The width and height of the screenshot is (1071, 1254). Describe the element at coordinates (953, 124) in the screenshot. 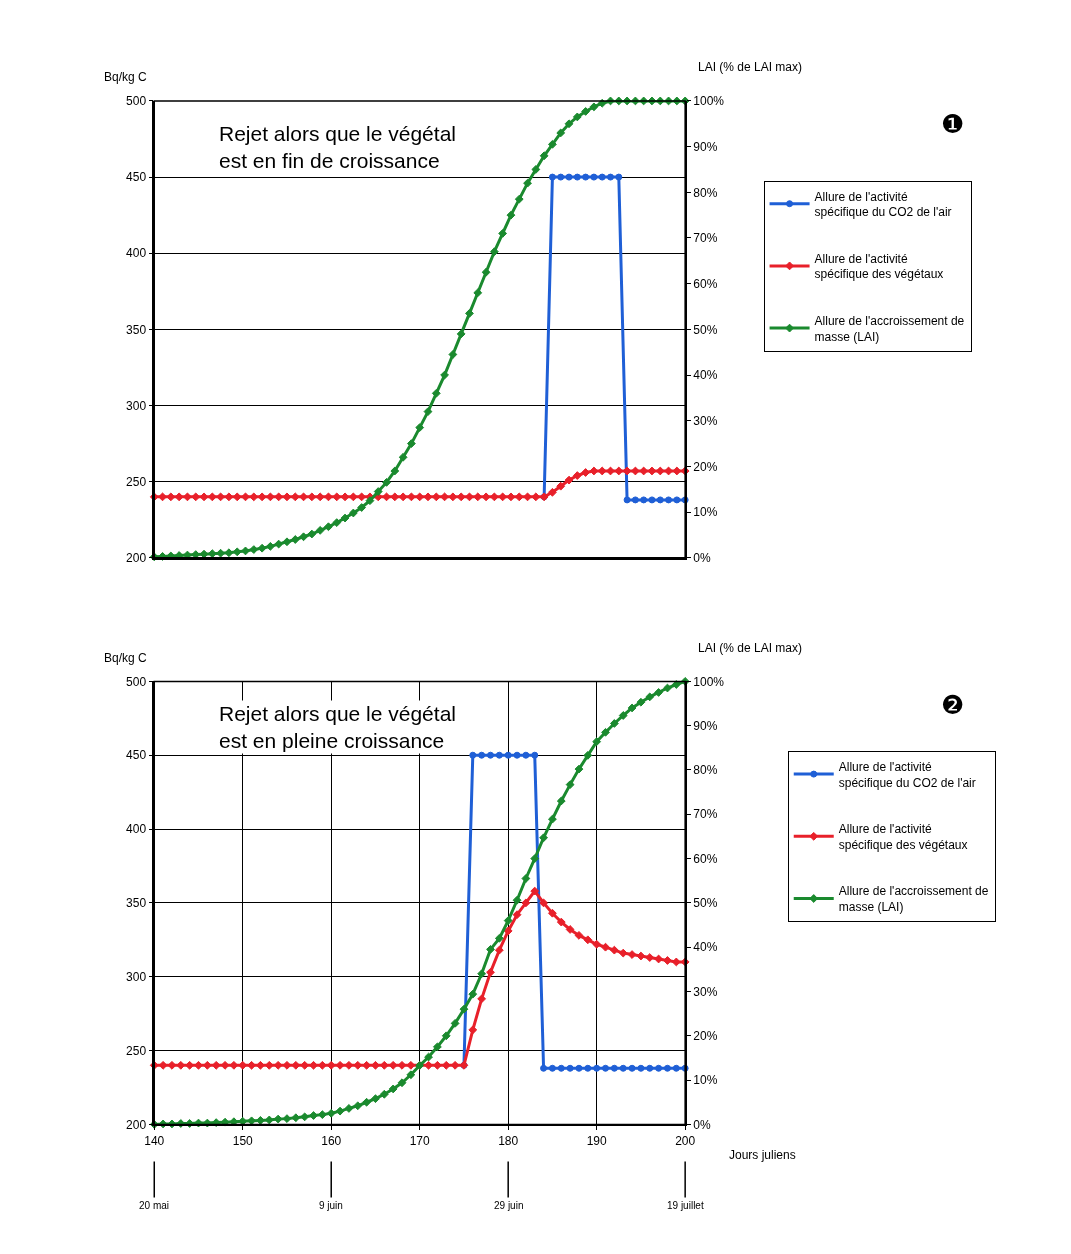

I see `text: ❶` at that location.